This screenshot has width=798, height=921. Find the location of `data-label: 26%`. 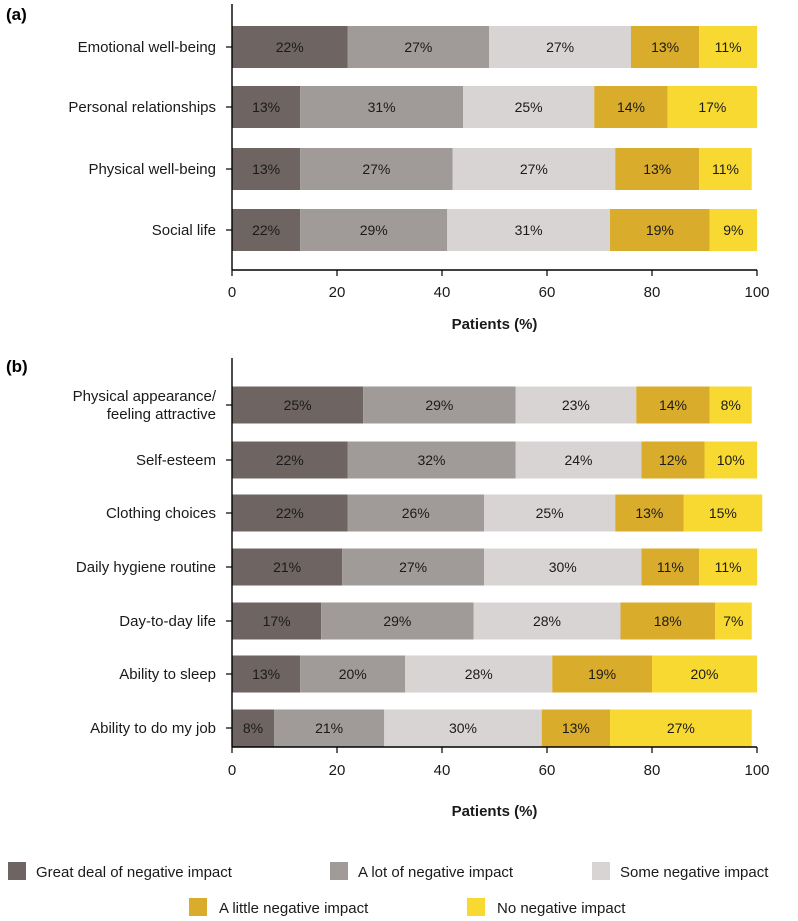

data-label: 26% is located at coordinates (416, 513).